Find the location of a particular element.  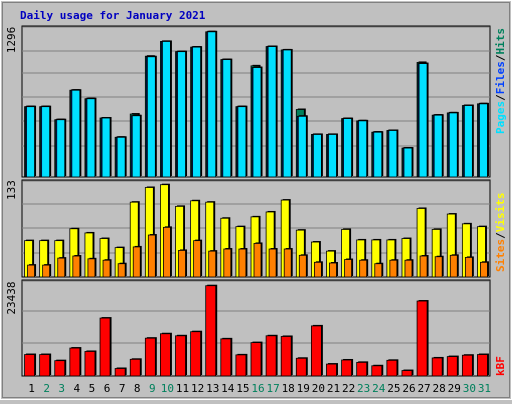

x-tick-label: 2 is located at coordinates (46, 388).